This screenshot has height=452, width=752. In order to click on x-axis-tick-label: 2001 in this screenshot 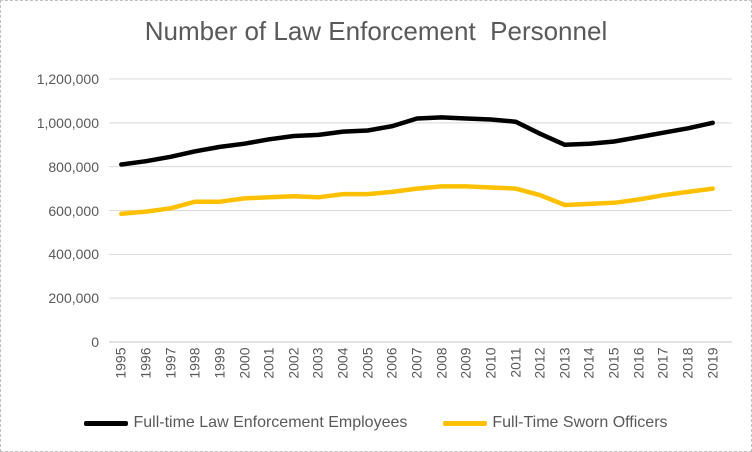, I will do `click(268, 363)`.